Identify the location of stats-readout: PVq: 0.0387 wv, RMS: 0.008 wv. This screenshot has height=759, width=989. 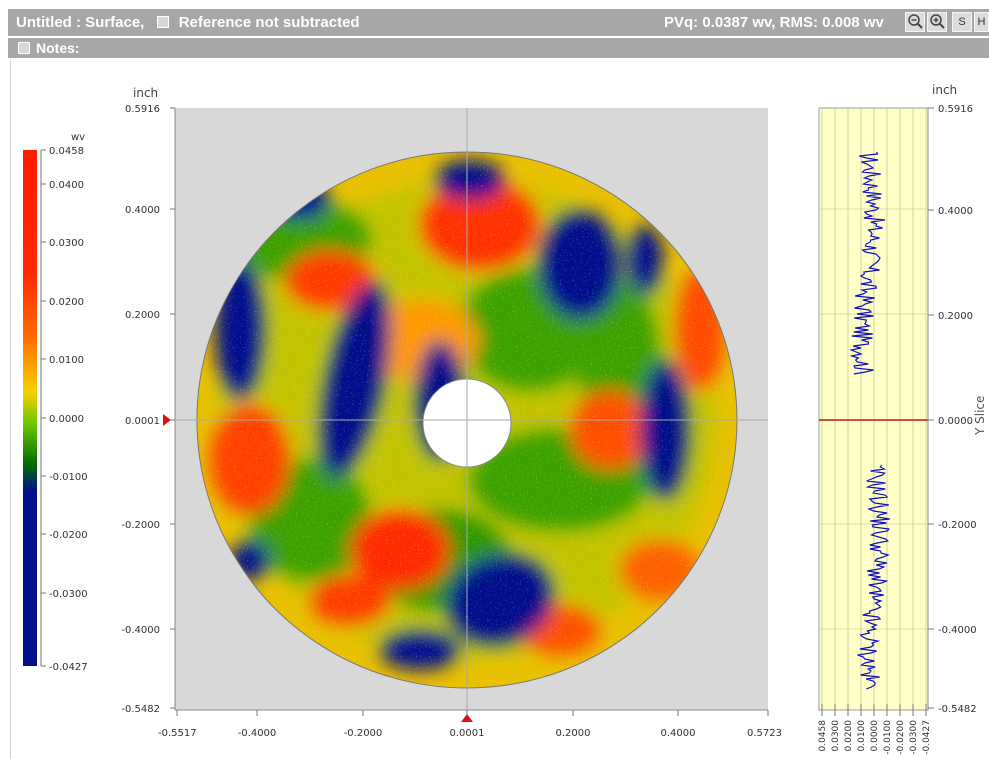
(774, 22).